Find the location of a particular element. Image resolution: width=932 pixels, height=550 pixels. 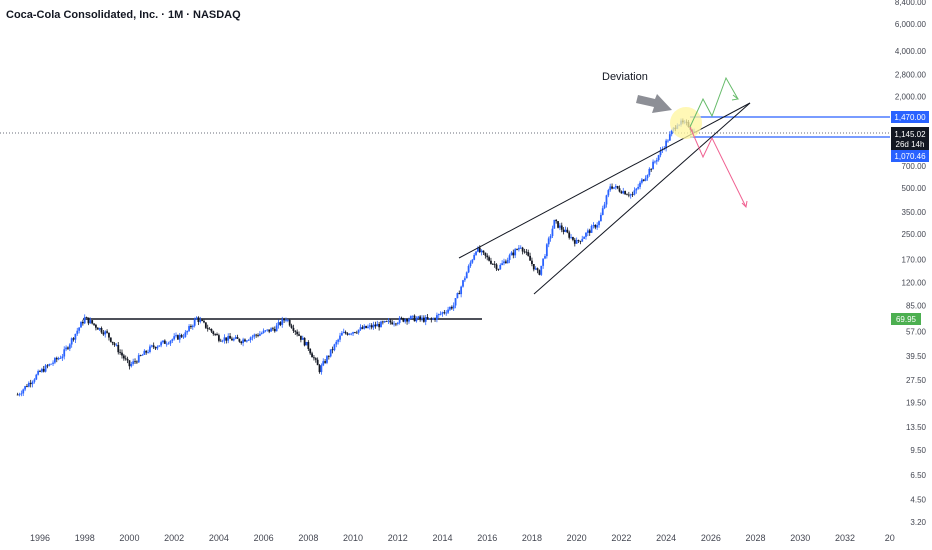

wedge-lower-line is located at coordinates (642, 198).